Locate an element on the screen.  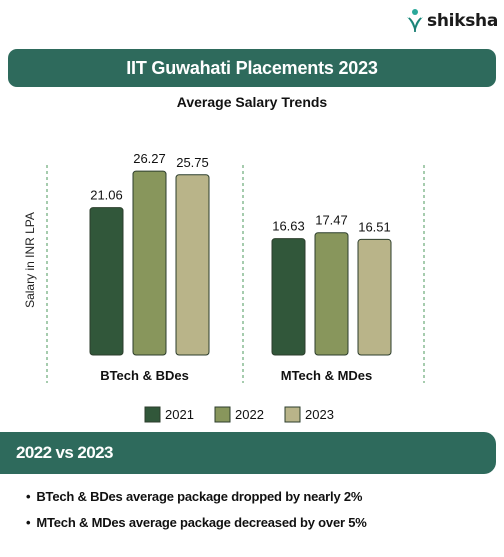
legend-label: 2023 is located at coordinates (319, 414).